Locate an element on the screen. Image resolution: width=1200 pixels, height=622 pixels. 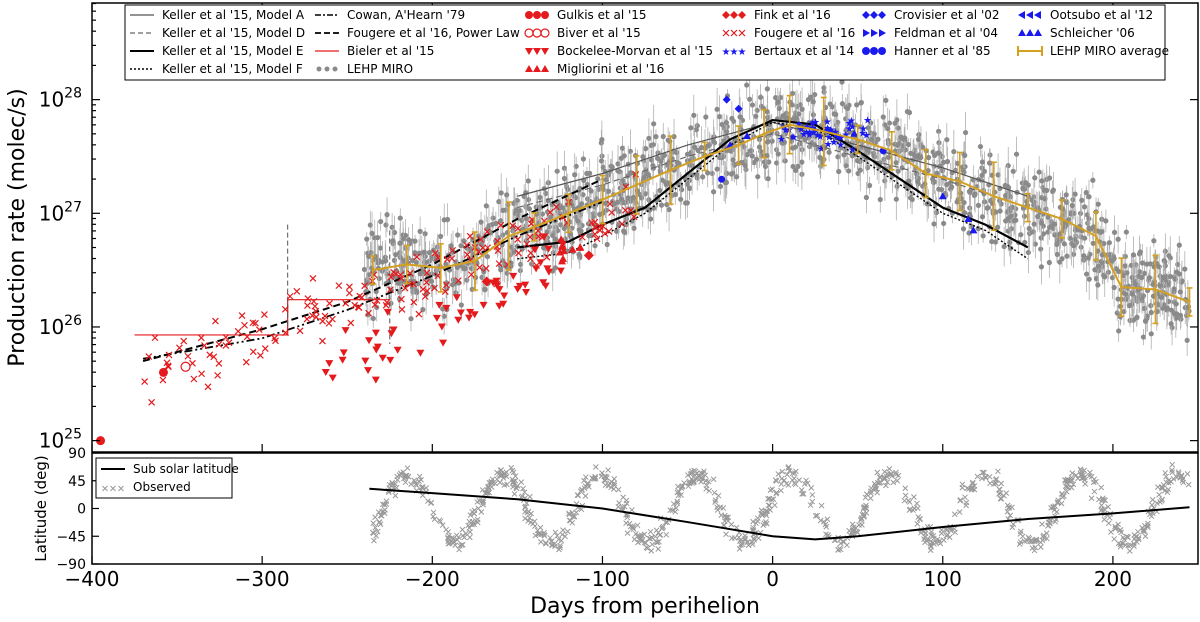
legend-glyph: ★ ★ ★ is located at coordinates (734, 52).